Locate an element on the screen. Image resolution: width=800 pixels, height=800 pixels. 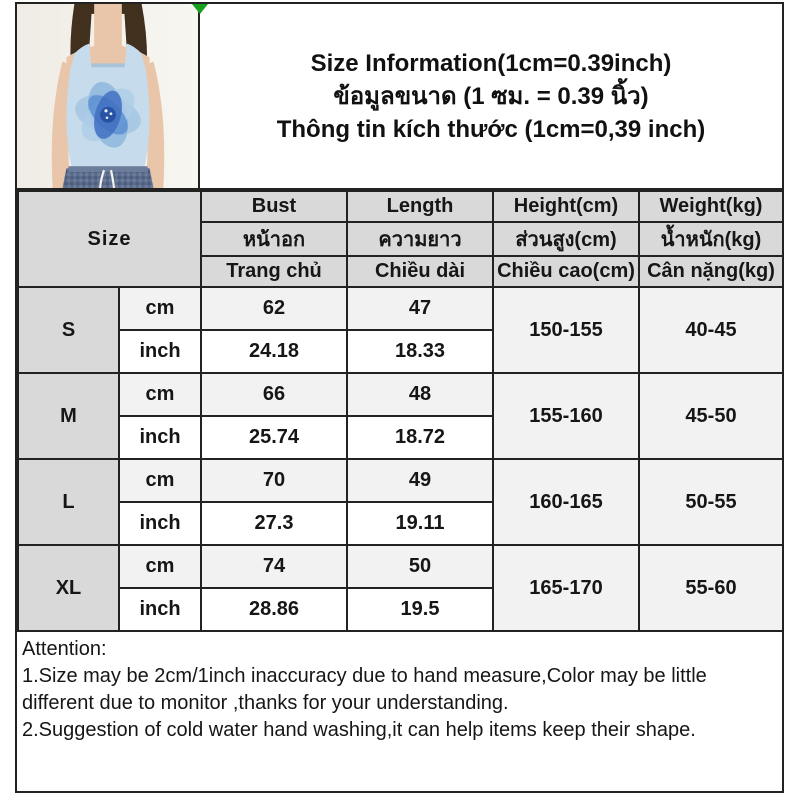
green-corner-marker is located at coordinates (200, 9).